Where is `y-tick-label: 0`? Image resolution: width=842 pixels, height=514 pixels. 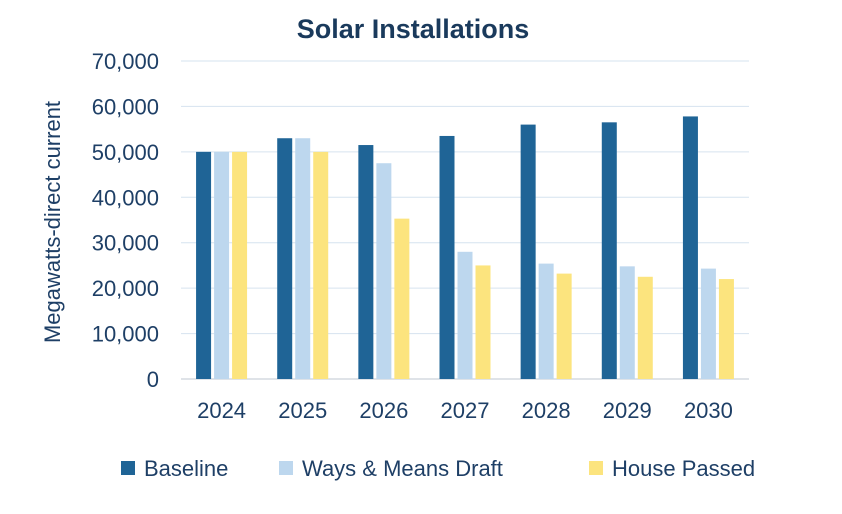
y-tick-label: 0 is located at coordinates (153, 379).